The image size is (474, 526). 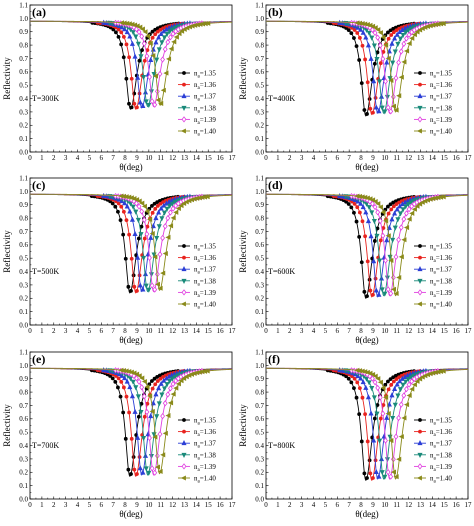 What do you see at coordinates (208, 293) in the screenshot?
I see `legend-entry-tail: =1.39` at bounding box center [208, 293].